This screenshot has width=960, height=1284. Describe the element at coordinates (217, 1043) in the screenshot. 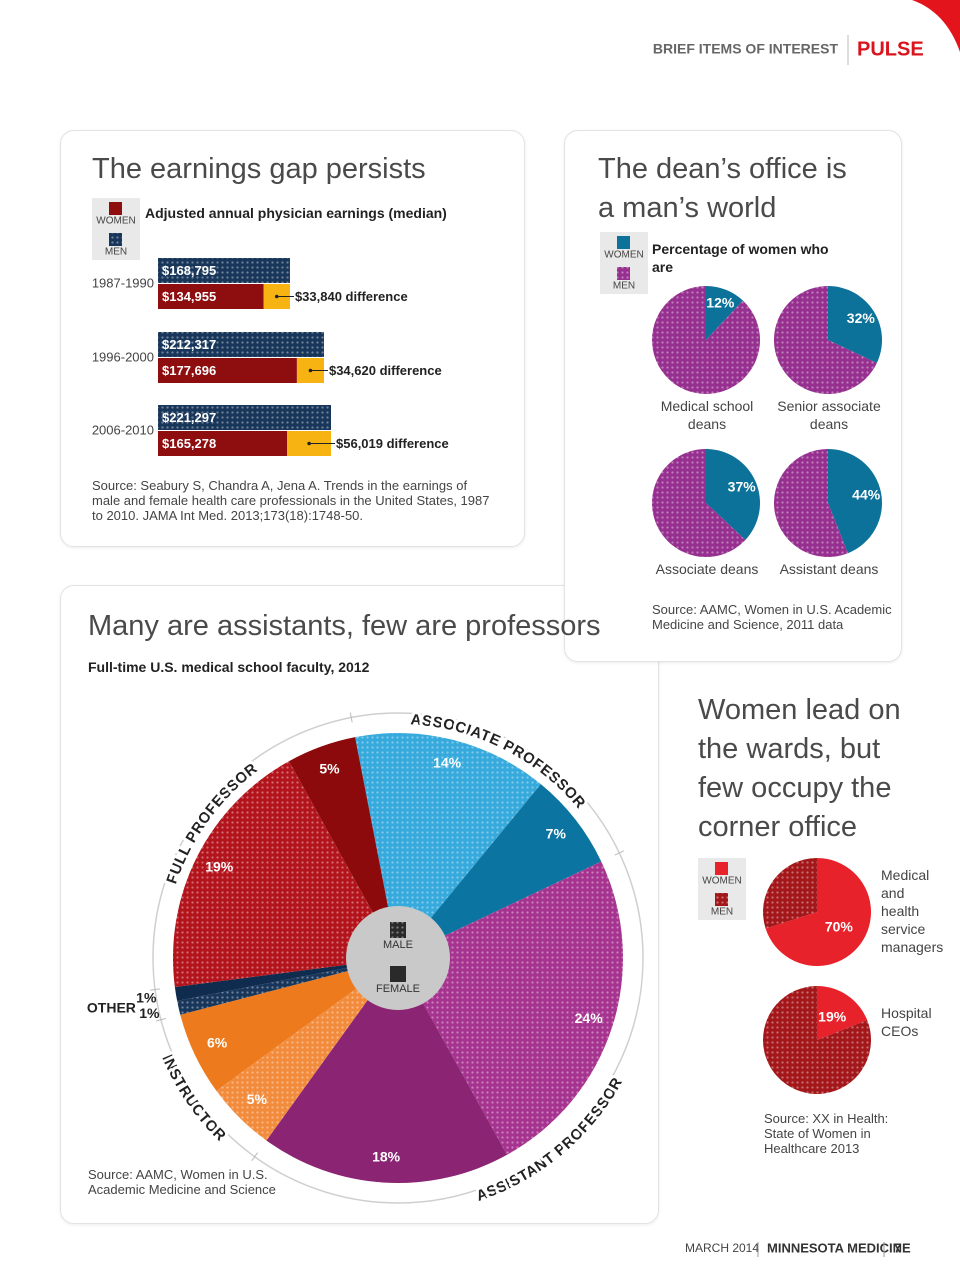

I see `value-label: 6%` at that location.